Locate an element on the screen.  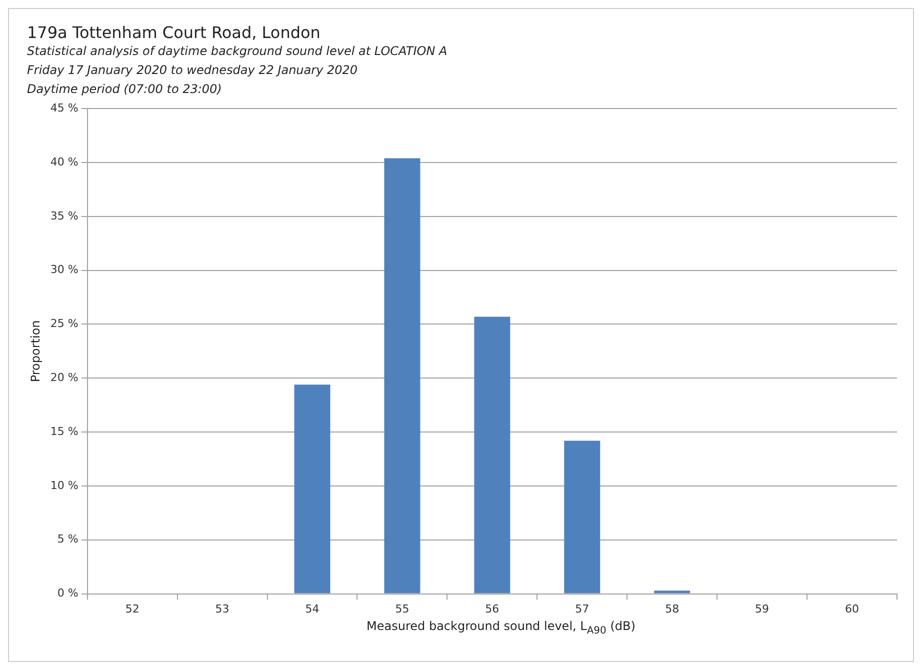
y-tick-label: 45 % is located at coordinates (64, 107).